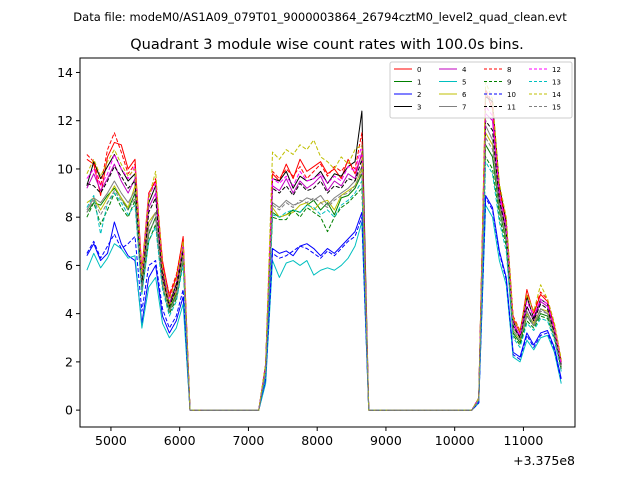 This screenshot has width=640, height=480. Describe the element at coordinates (556, 83) in the screenshot. I see `legend-label-13: 13` at that location.